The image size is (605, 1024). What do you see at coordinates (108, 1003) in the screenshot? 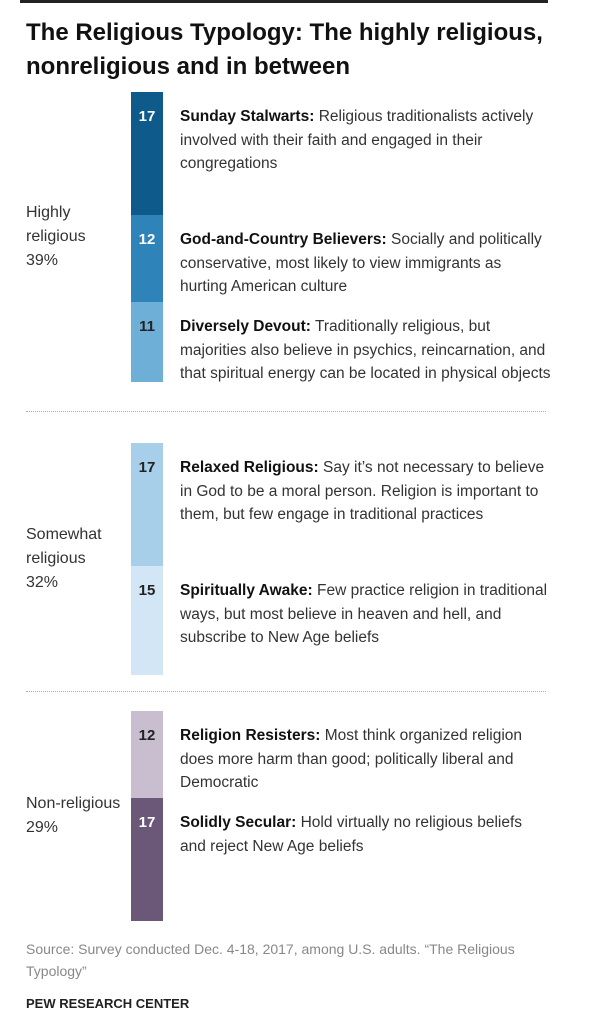
I see `credit: PEW RESEARCH CENTER` at bounding box center [108, 1003].